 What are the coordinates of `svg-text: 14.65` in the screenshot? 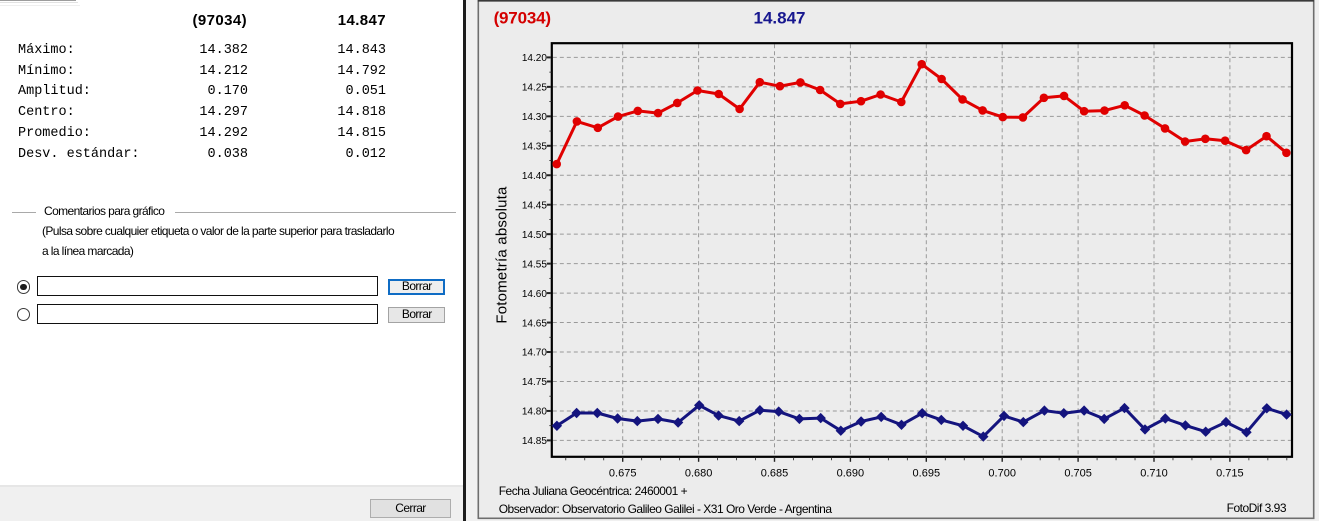 It's located at (534, 323).